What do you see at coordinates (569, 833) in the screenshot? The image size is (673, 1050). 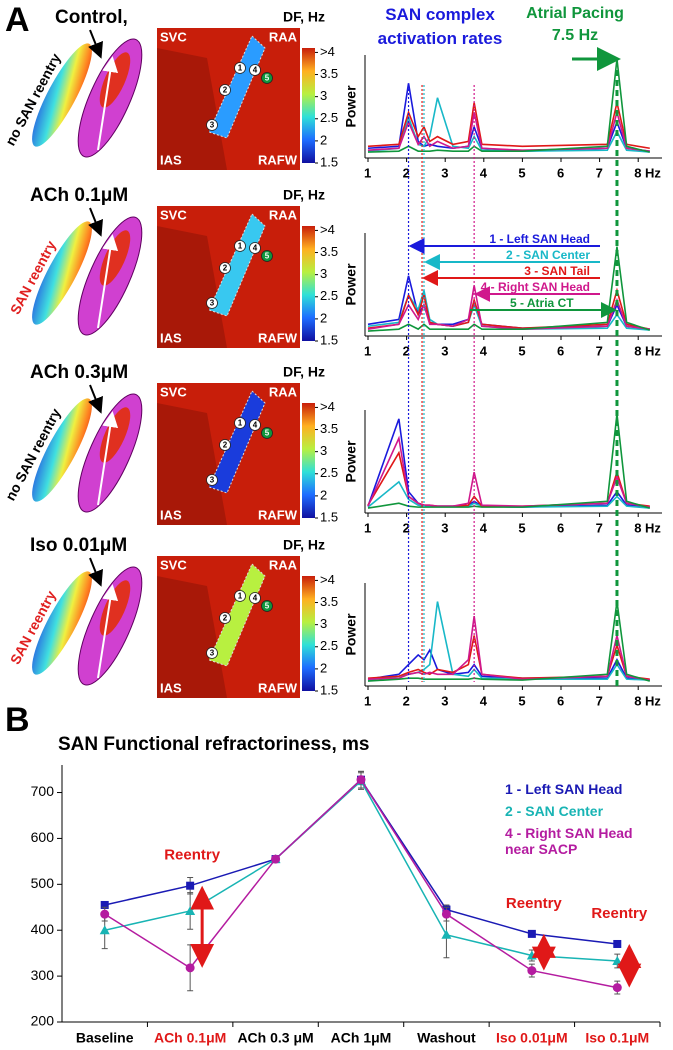 I see `legend-text-line: 4 - Right SAN Head` at bounding box center [569, 833].